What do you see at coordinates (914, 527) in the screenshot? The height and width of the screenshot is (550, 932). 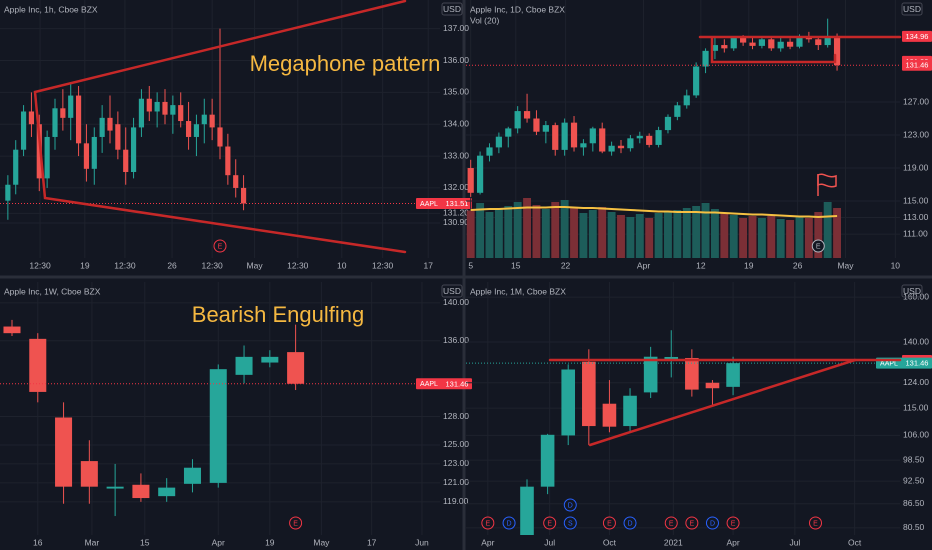 I see `y-tick-label: 80.50` at bounding box center [914, 527].